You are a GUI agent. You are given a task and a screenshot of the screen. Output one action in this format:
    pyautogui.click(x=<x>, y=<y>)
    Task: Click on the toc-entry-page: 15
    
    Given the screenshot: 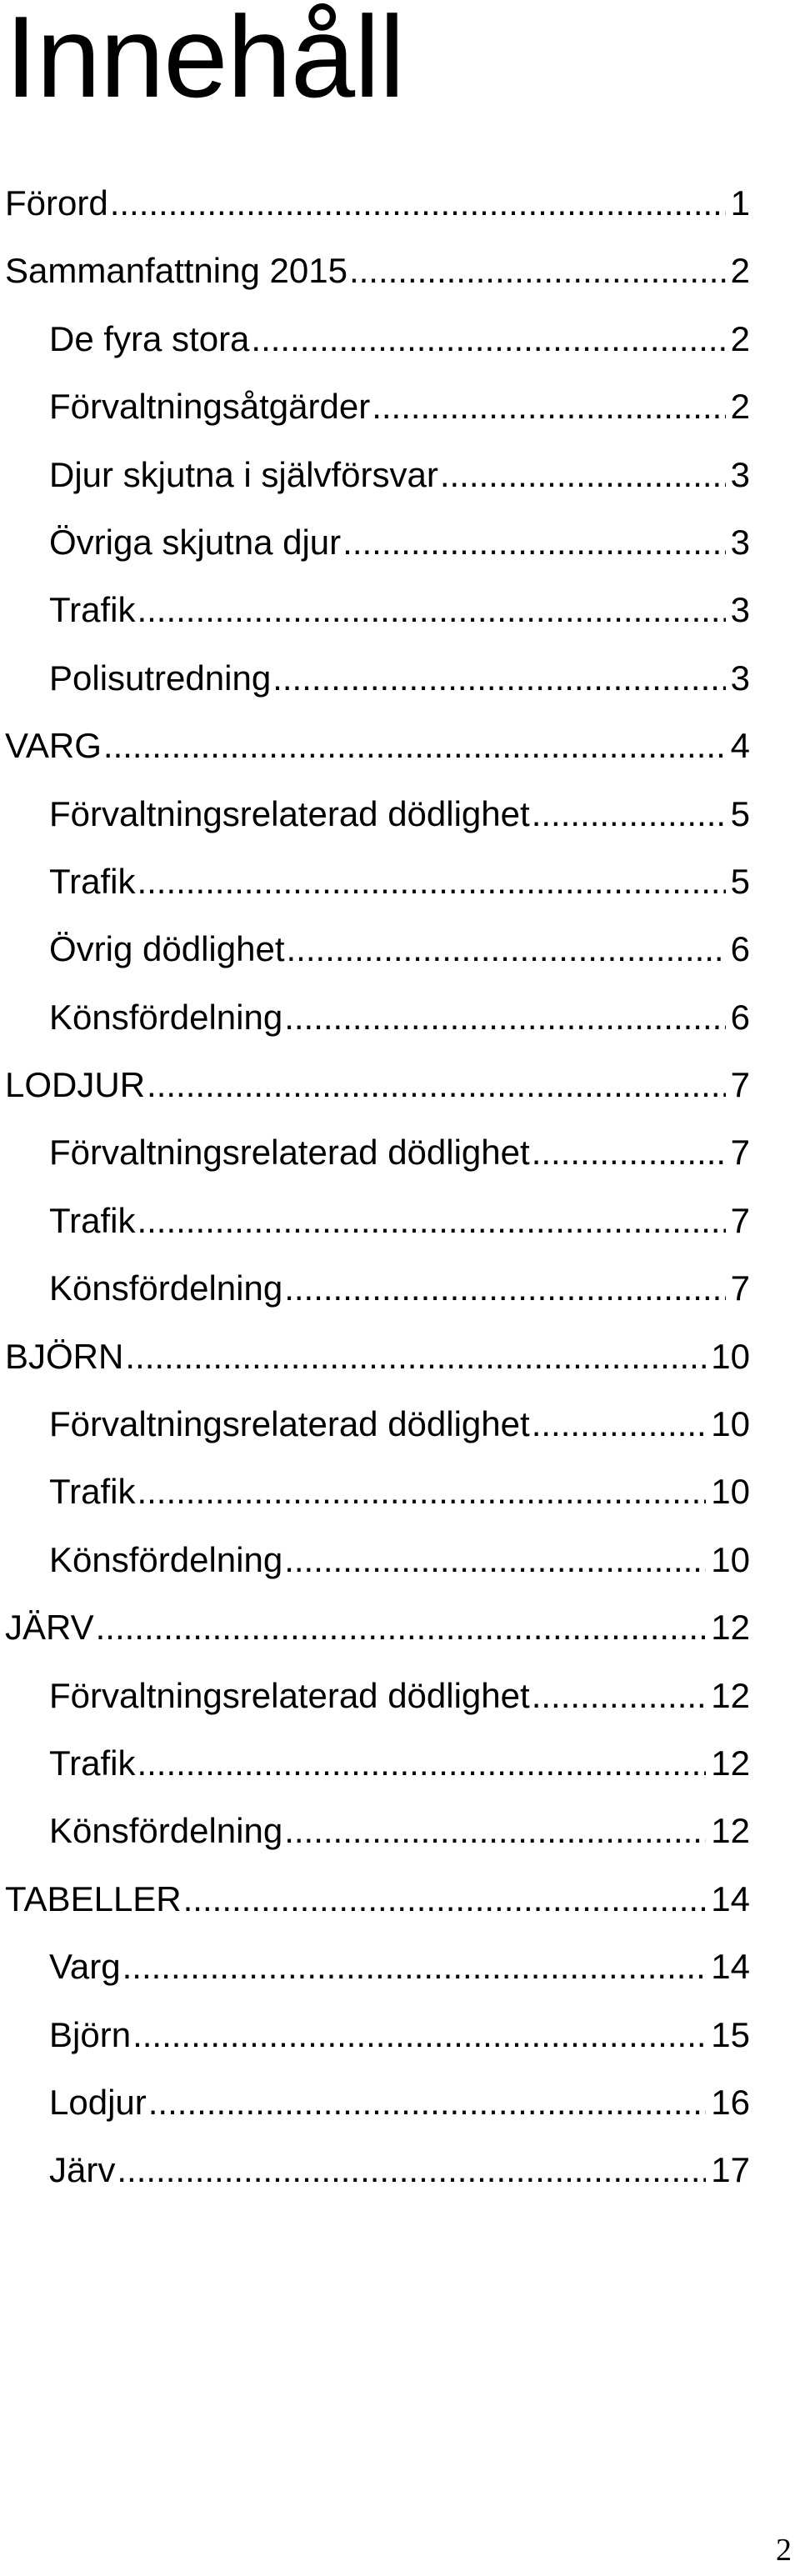 What is the action you would take?
    pyautogui.click(x=730, y=2034)
    